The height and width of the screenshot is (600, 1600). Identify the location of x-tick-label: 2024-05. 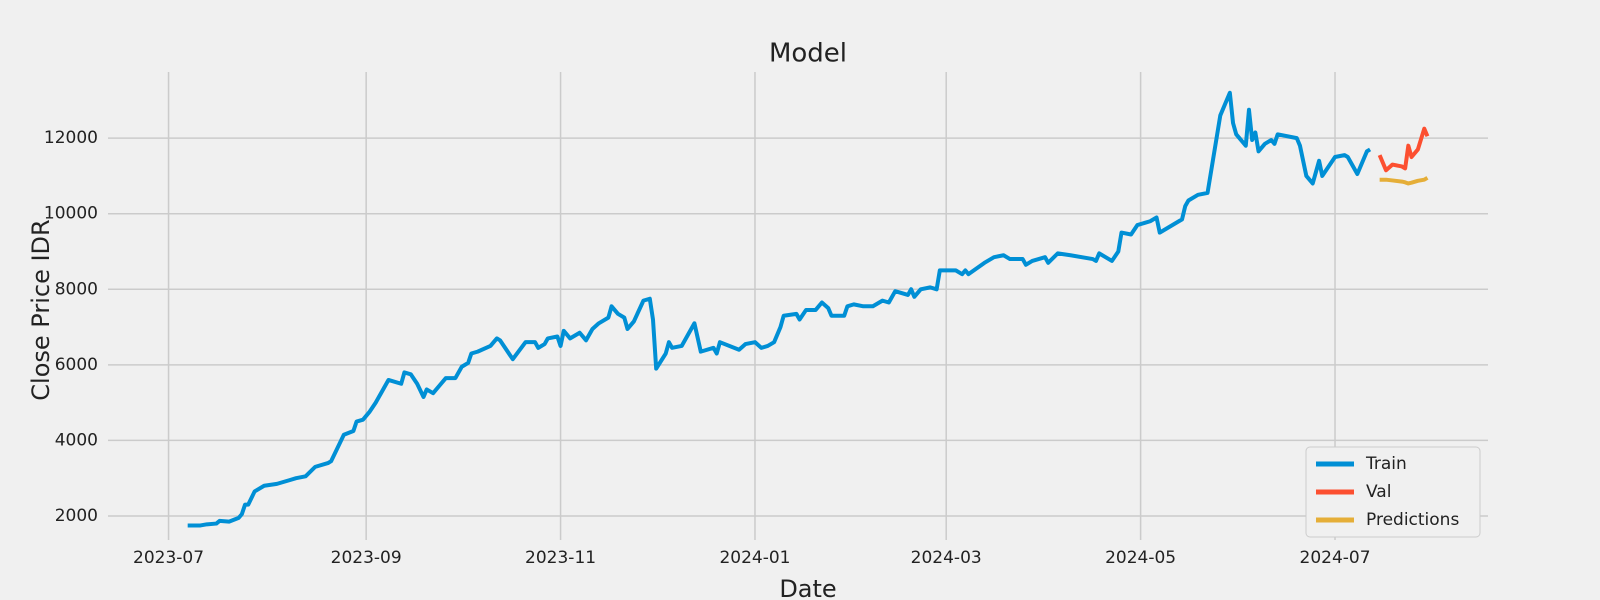
(1140, 558).